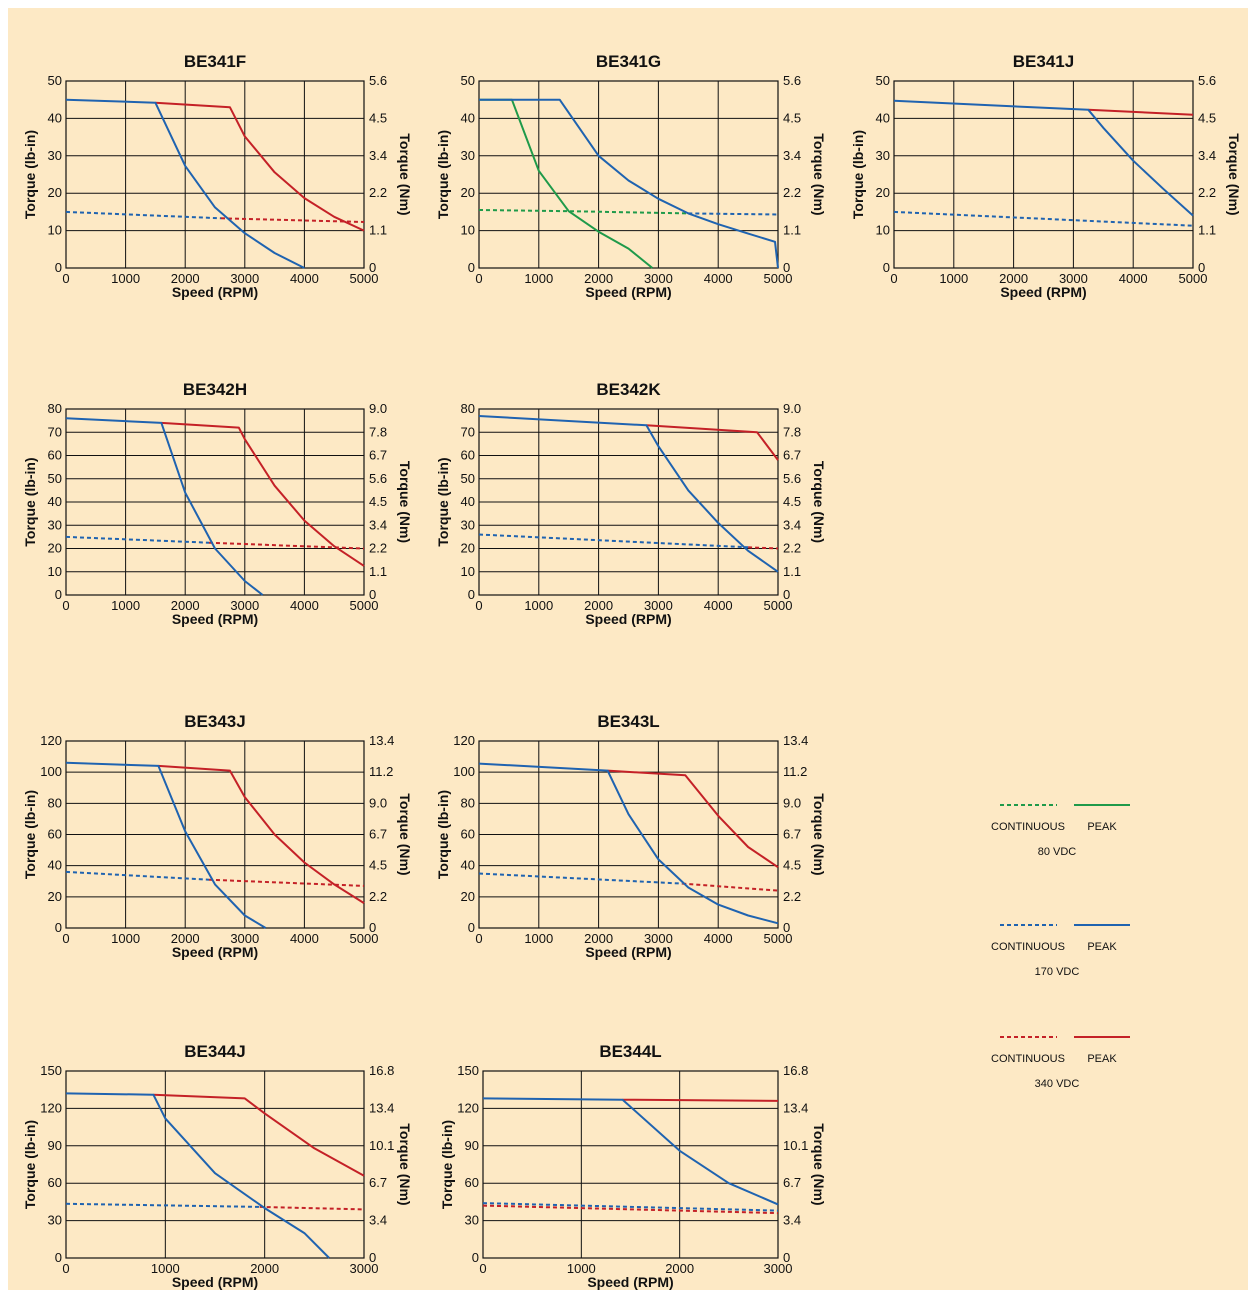 The image size is (1254, 1298). I want to click on chart-title: BE341G, so click(628, 61).